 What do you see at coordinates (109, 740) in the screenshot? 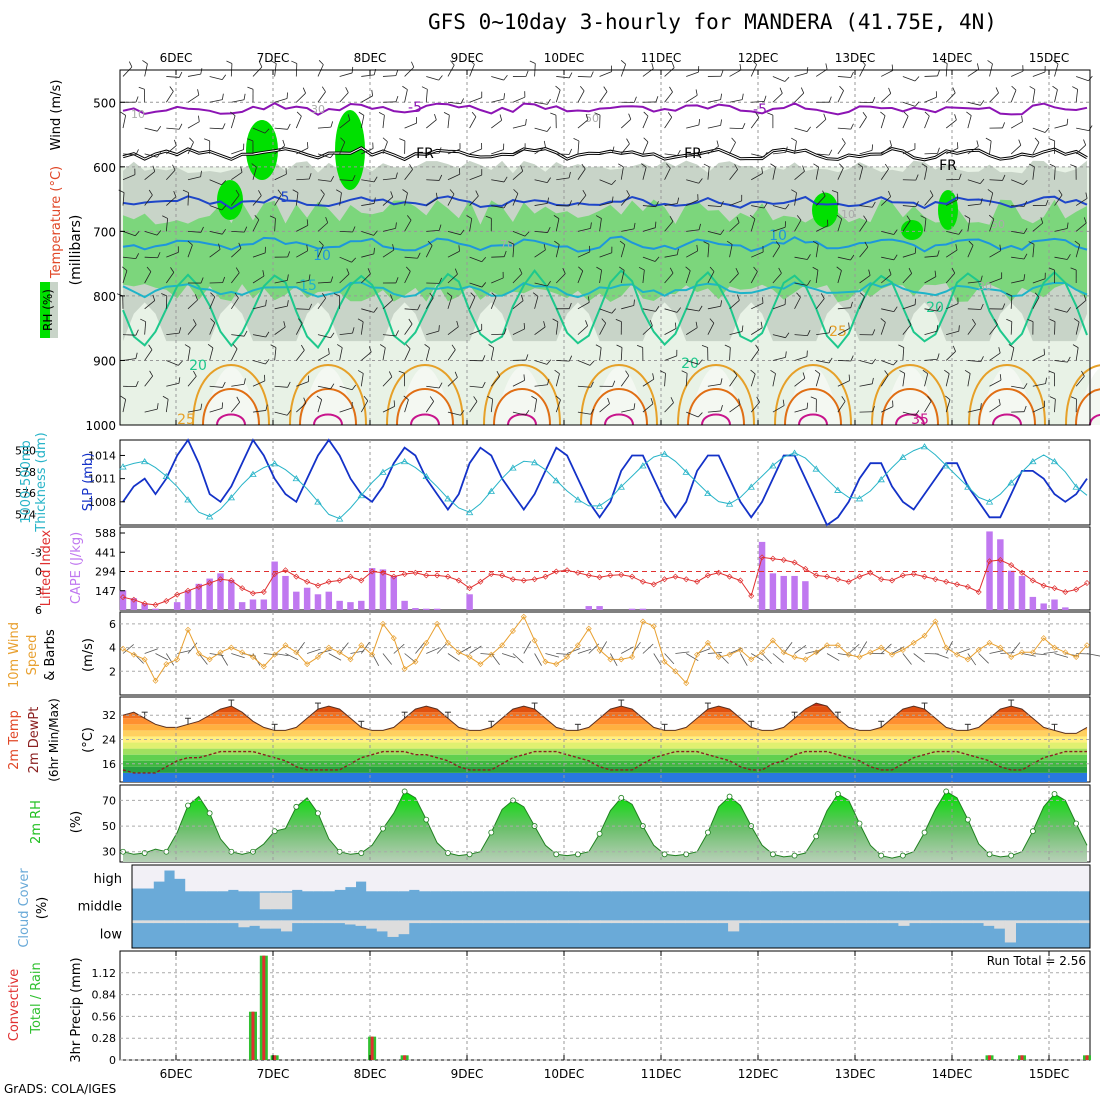
I see `t2m-tick: 24` at bounding box center [109, 740].